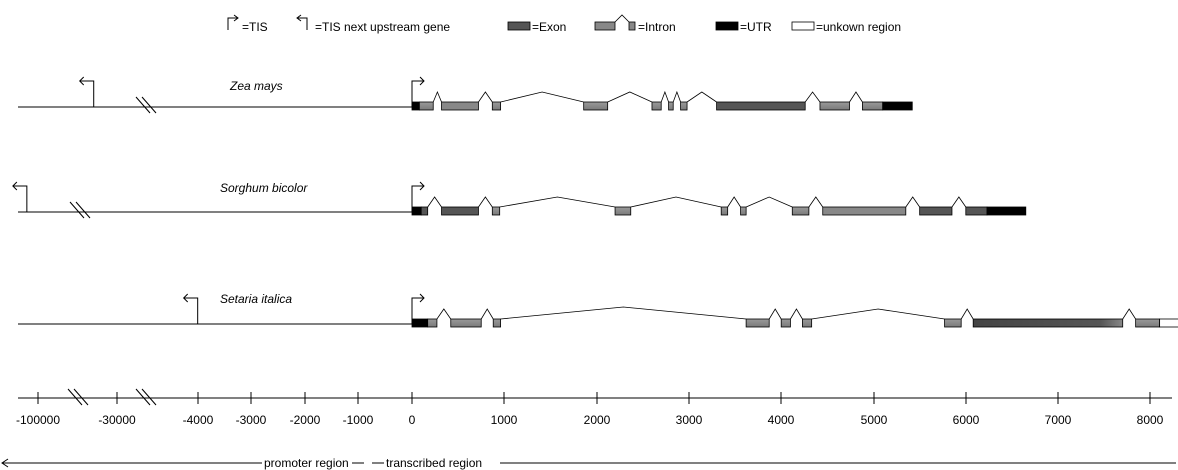  Describe the element at coordinates (588, 463) in the screenshot. I see `region-annotation: promoter region transcribed region` at that location.